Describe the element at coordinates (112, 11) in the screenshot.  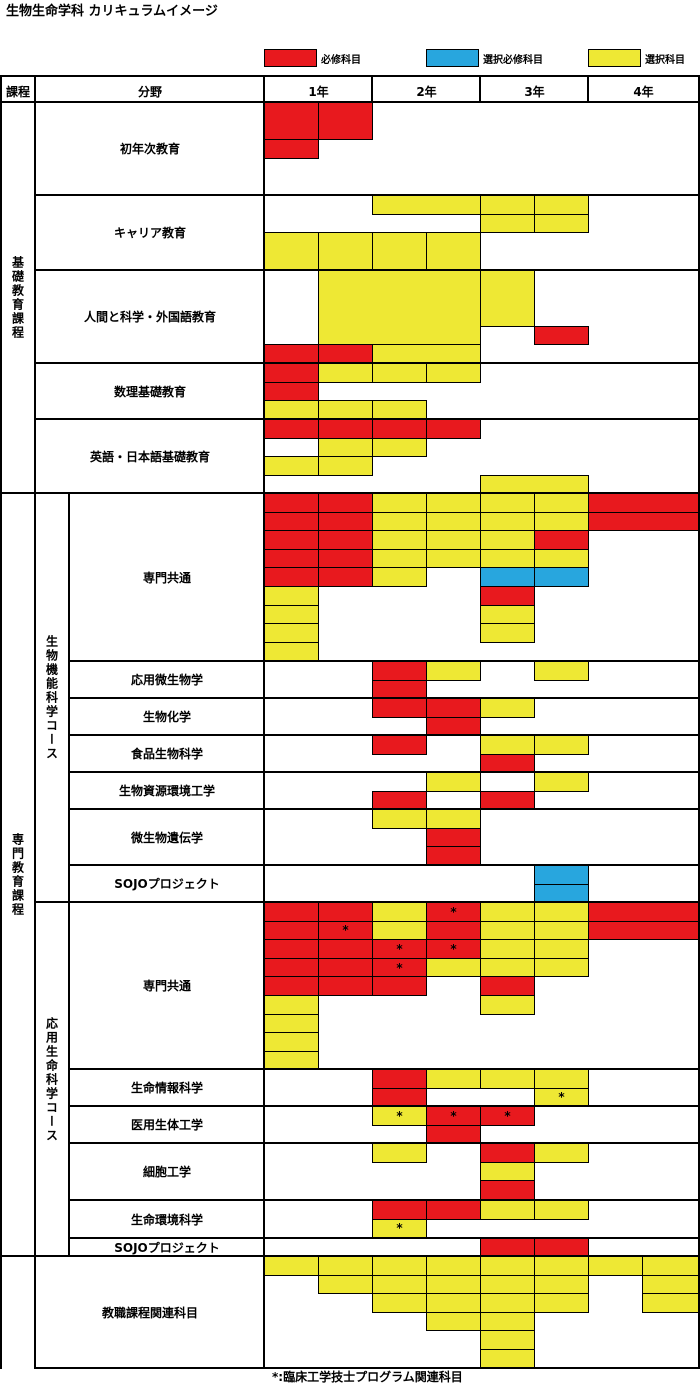
I see `page-title: 生物生命学科 カリキュラムイメージ` at that location.